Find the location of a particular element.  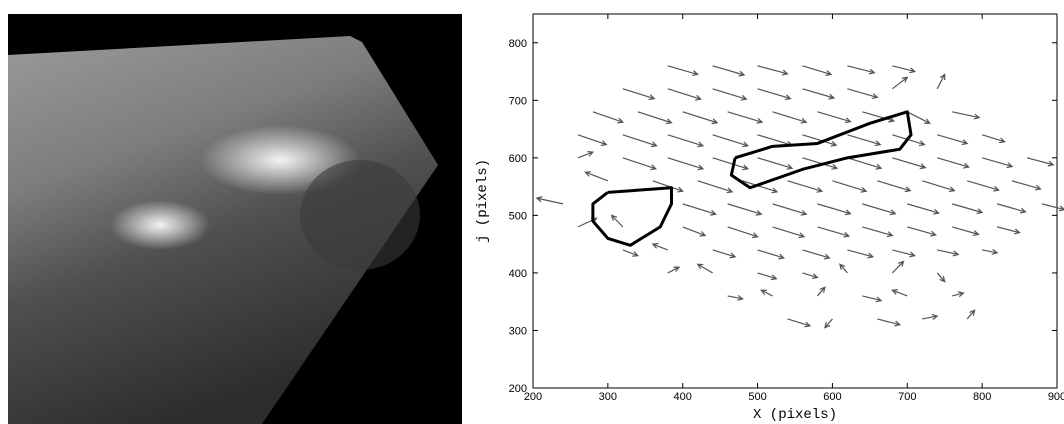

x-axis-label: X (pixels) is located at coordinates (795, 415).